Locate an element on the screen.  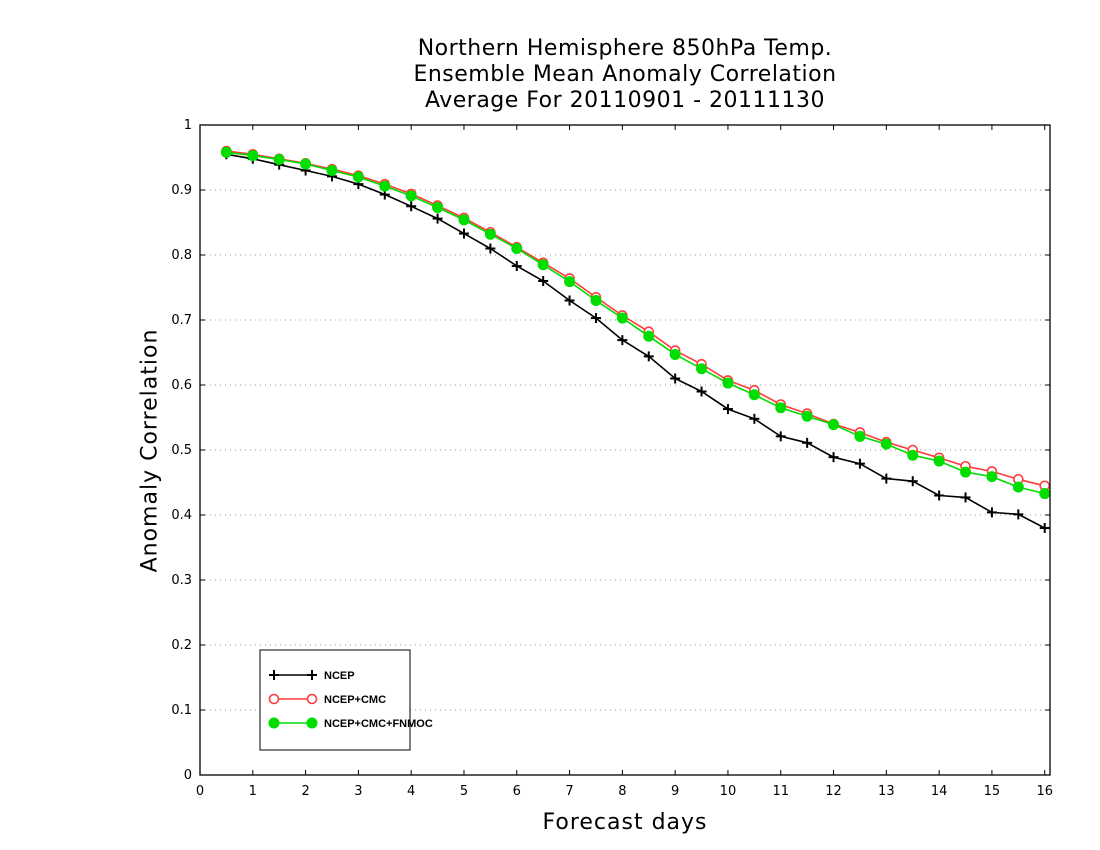
x-tick-label: 13 is located at coordinates (886, 791).